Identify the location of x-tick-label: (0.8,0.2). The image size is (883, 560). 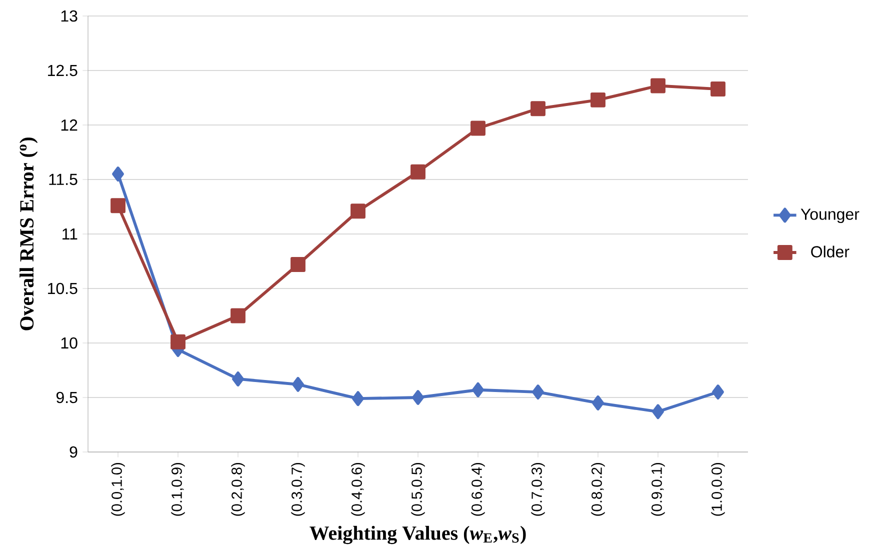
(598, 489).